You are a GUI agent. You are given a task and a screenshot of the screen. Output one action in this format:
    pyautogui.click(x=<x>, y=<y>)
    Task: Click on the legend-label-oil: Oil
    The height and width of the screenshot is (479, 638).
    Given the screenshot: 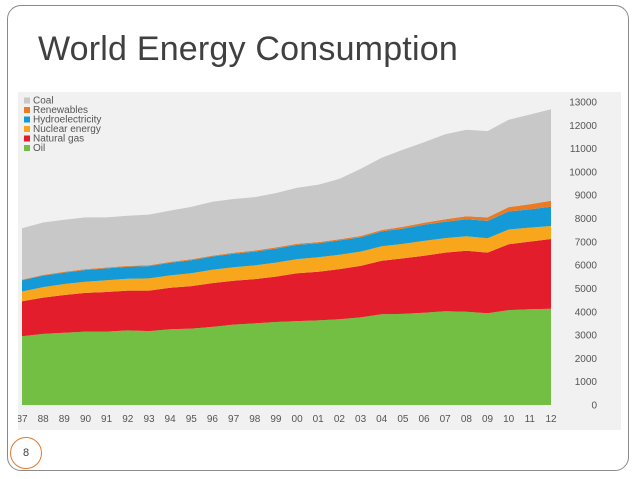 What is the action you would take?
    pyautogui.click(x=39, y=148)
    